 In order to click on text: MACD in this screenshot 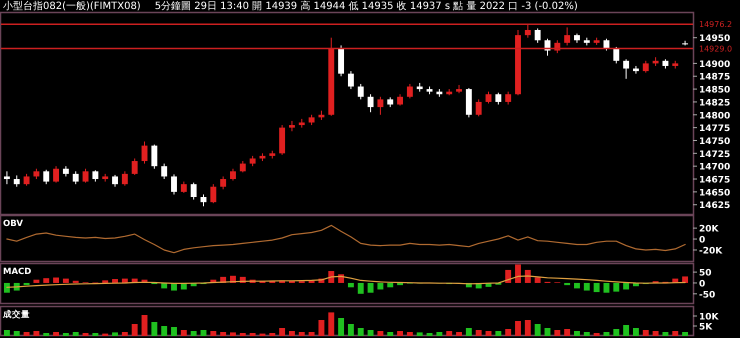, I will do `click(17, 272)`.